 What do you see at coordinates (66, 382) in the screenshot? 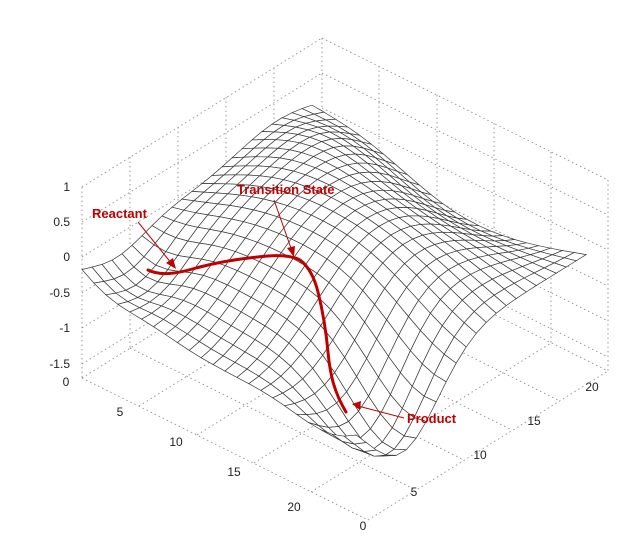
I see `x-tick: 0` at bounding box center [66, 382].